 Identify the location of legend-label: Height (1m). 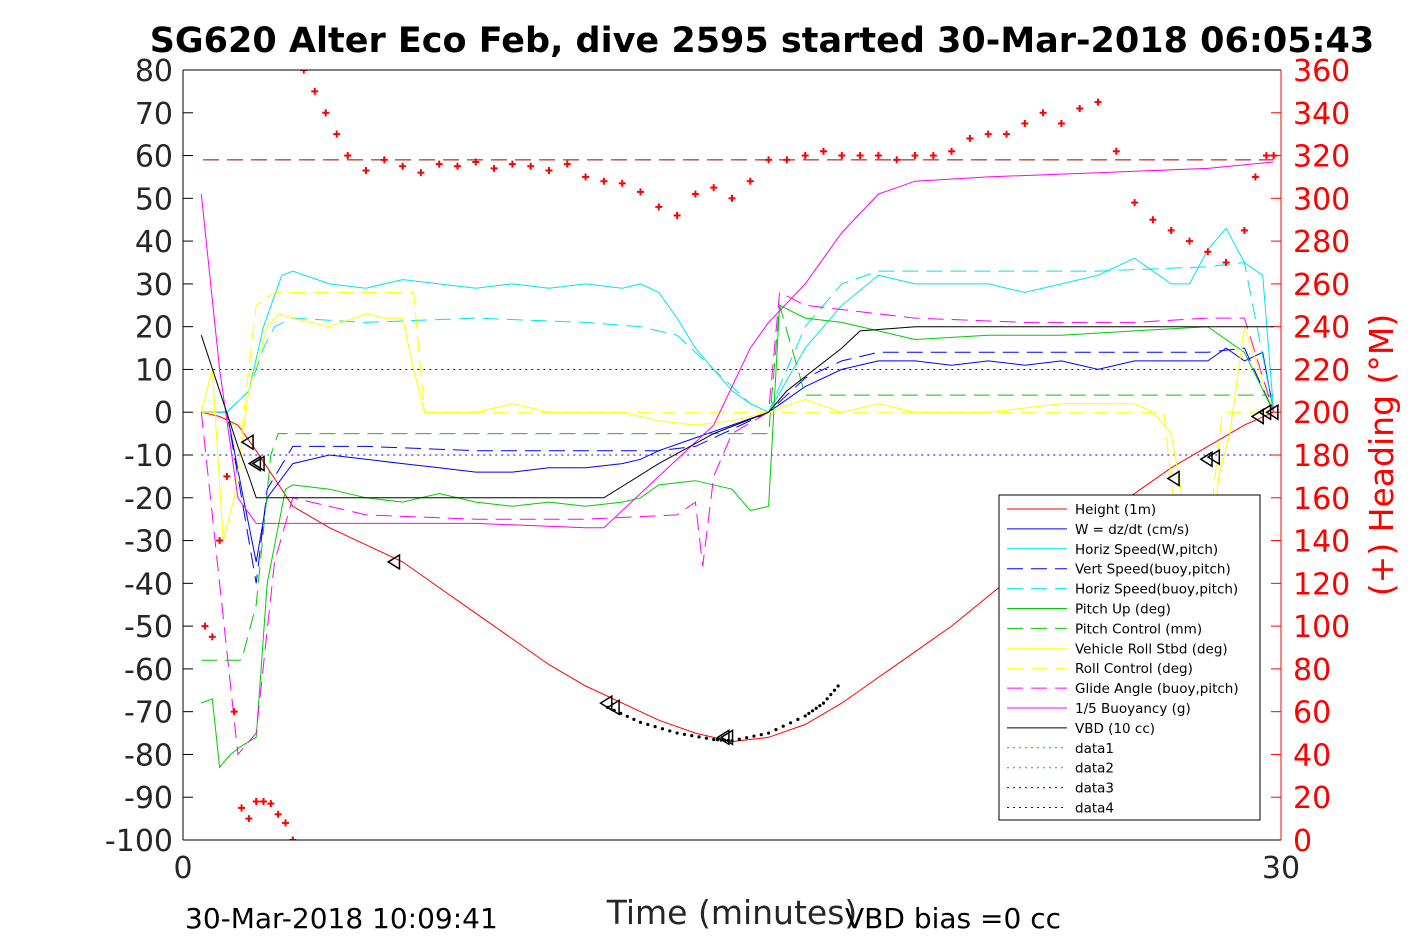
(1115, 510).